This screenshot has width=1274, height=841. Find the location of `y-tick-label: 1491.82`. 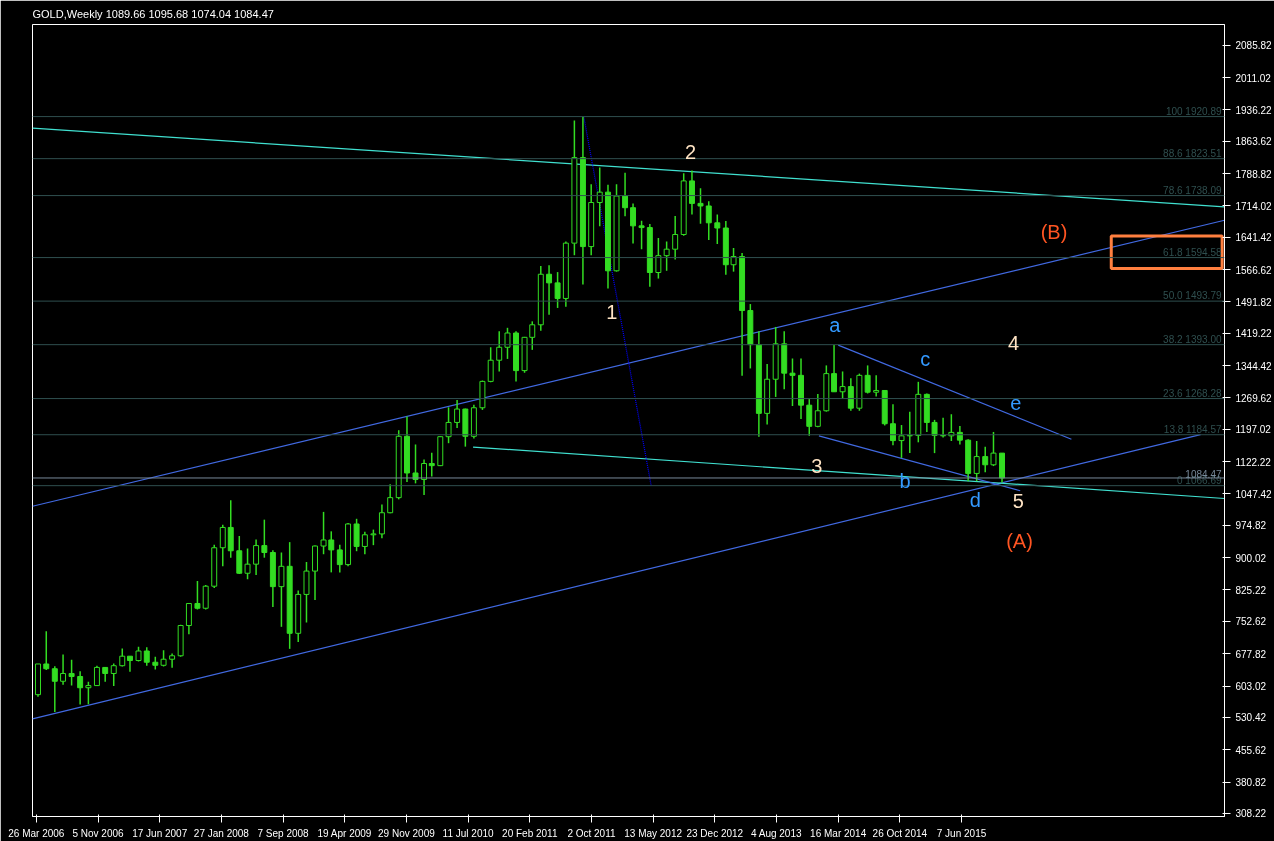

y-tick-label: 1491.82 is located at coordinates (1254, 302).